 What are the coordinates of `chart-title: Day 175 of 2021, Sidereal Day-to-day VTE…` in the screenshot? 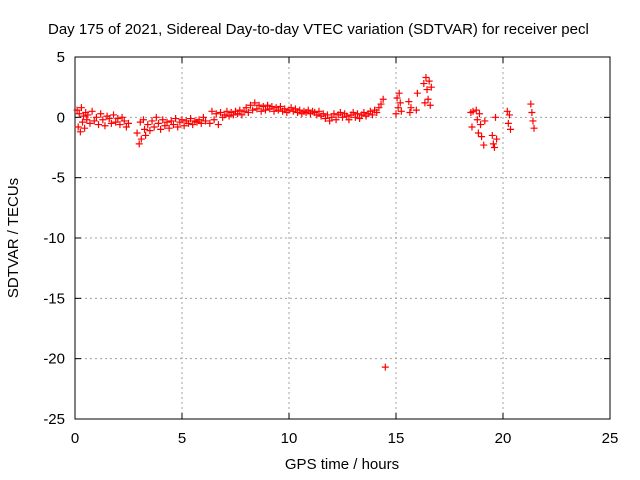 It's located at (318, 29).